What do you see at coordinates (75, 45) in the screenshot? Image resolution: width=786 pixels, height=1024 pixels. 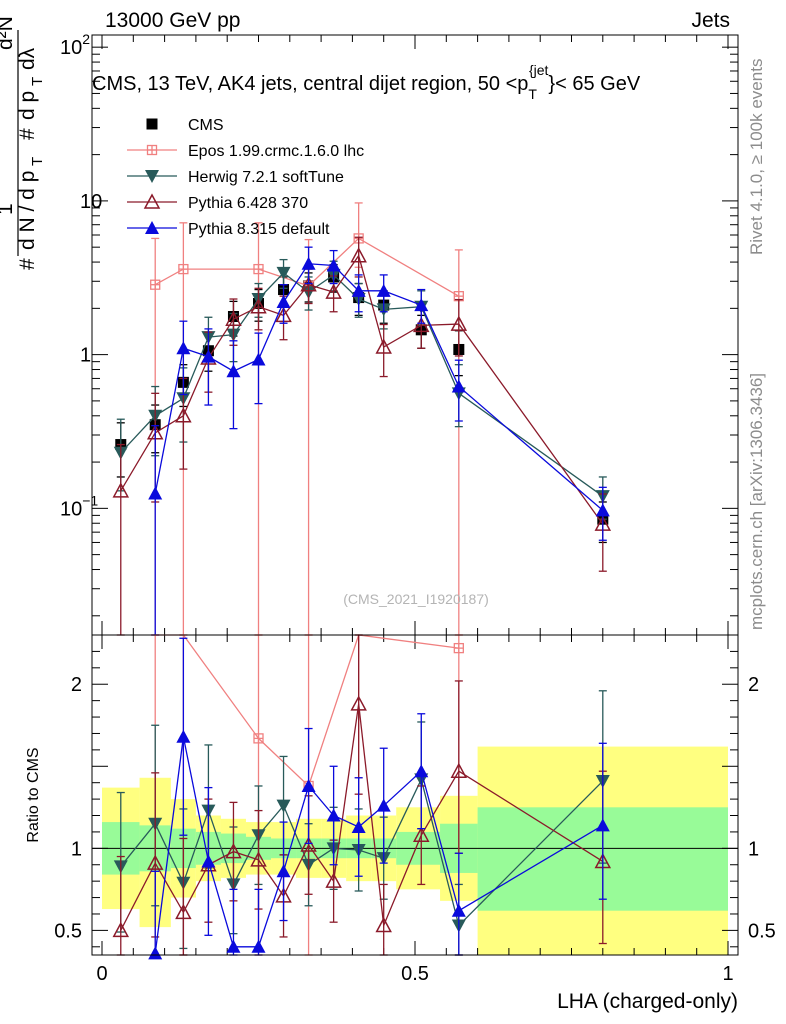 I see `y-tick-label-main: 10²` at bounding box center [75, 45].